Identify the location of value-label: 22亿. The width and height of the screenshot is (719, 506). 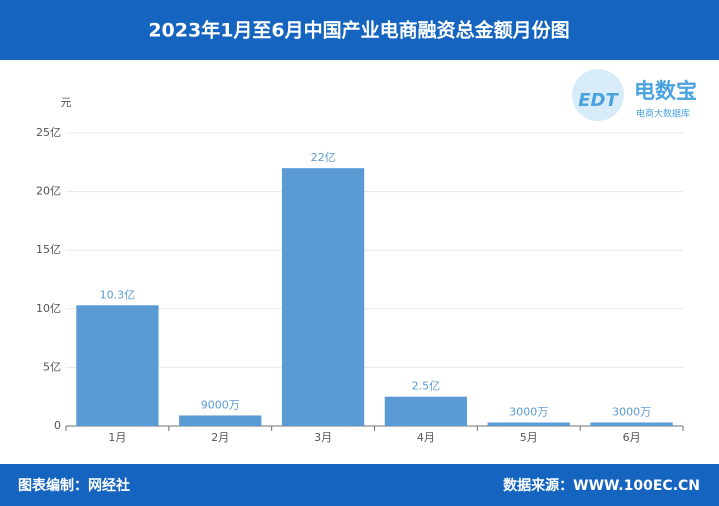
(323, 157).